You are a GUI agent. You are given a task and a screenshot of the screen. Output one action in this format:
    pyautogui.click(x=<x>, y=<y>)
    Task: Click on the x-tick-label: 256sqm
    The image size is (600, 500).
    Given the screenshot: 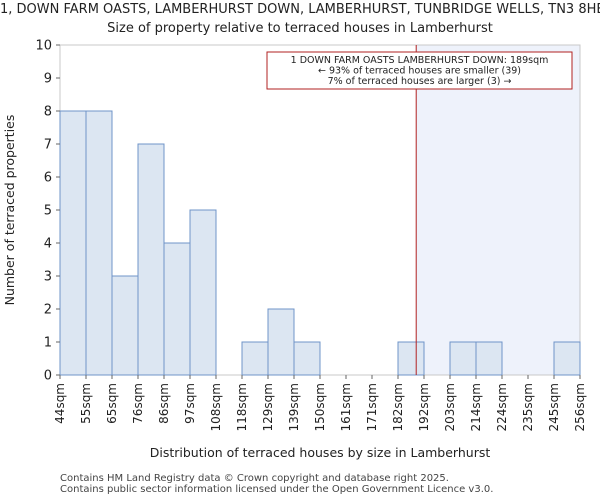 What is the action you would take?
    pyautogui.click(x=580, y=407)
    